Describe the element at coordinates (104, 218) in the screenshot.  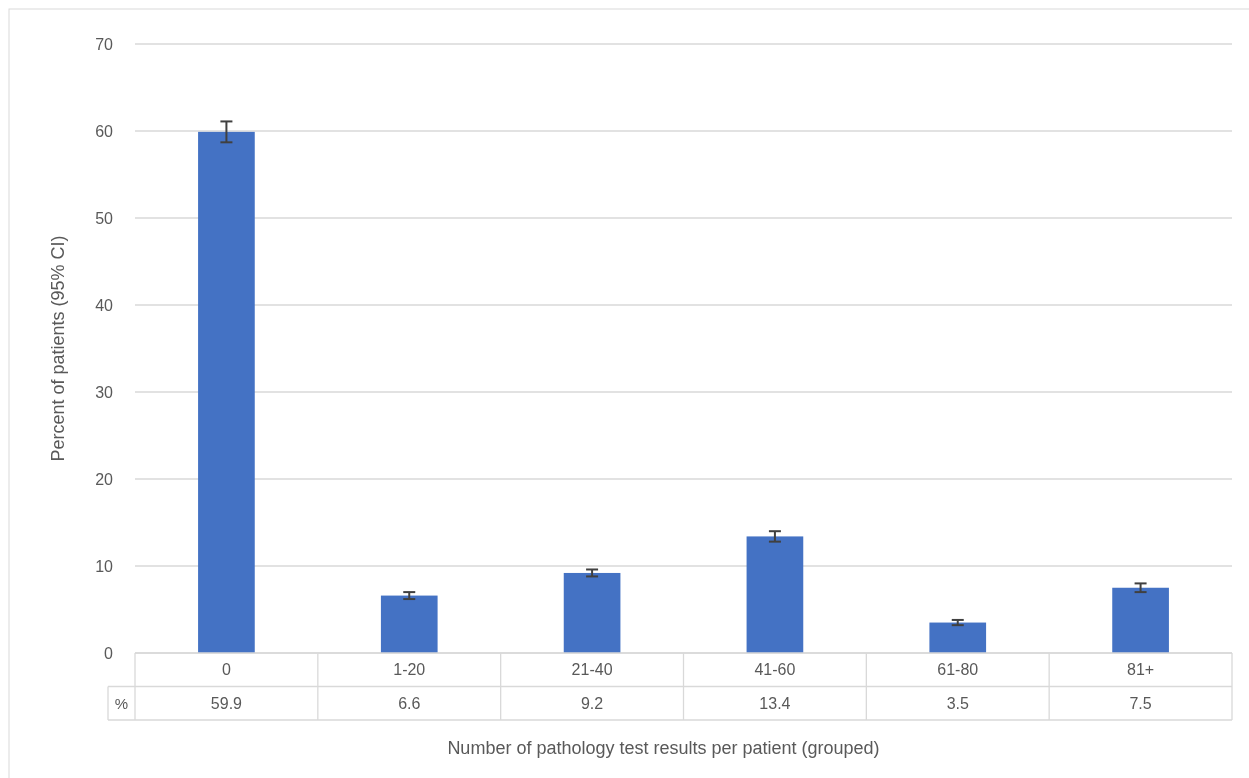
I see `y-tick-label: 50` at that location.